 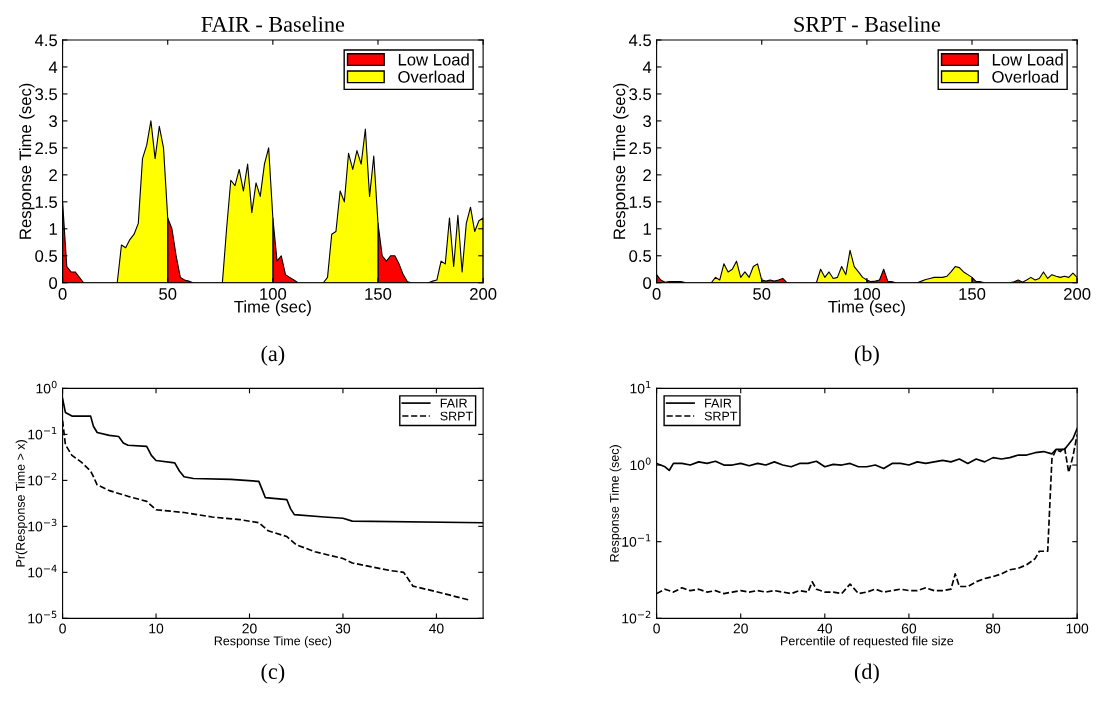 I want to click on text: (b), so click(x=866, y=355).